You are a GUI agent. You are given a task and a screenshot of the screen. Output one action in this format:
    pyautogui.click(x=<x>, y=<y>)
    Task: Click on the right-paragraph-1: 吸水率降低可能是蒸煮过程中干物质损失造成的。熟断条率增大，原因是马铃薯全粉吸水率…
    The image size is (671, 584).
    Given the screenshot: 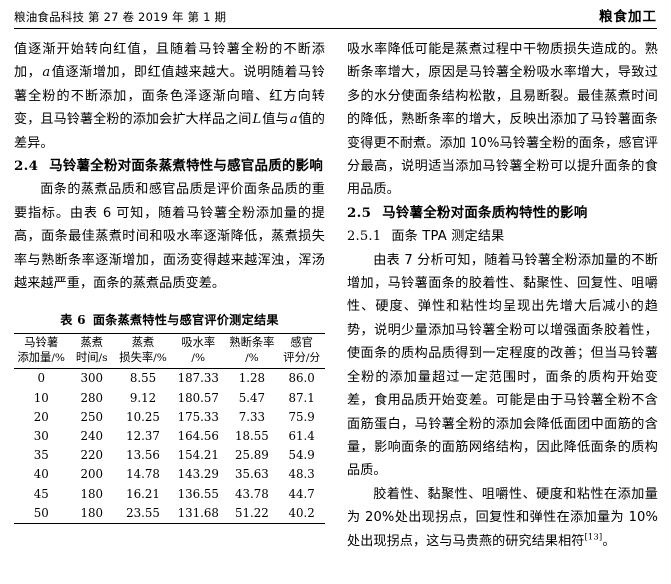 What is the action you would take?
    pyautogui.click(x=502, y=120)
    